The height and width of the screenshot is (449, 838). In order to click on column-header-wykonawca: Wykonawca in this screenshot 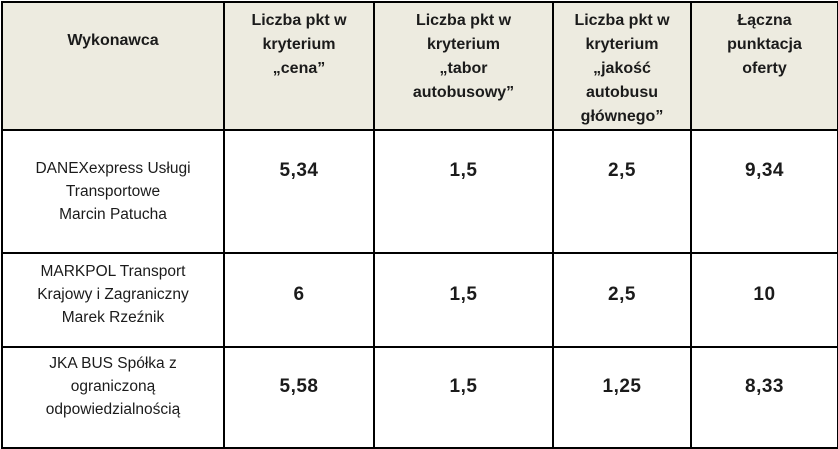, I will do `click(113, 66)`.